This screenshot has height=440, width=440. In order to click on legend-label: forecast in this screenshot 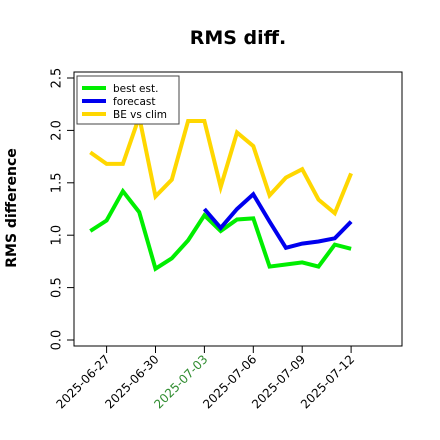, I will do `click(134, 102)`.